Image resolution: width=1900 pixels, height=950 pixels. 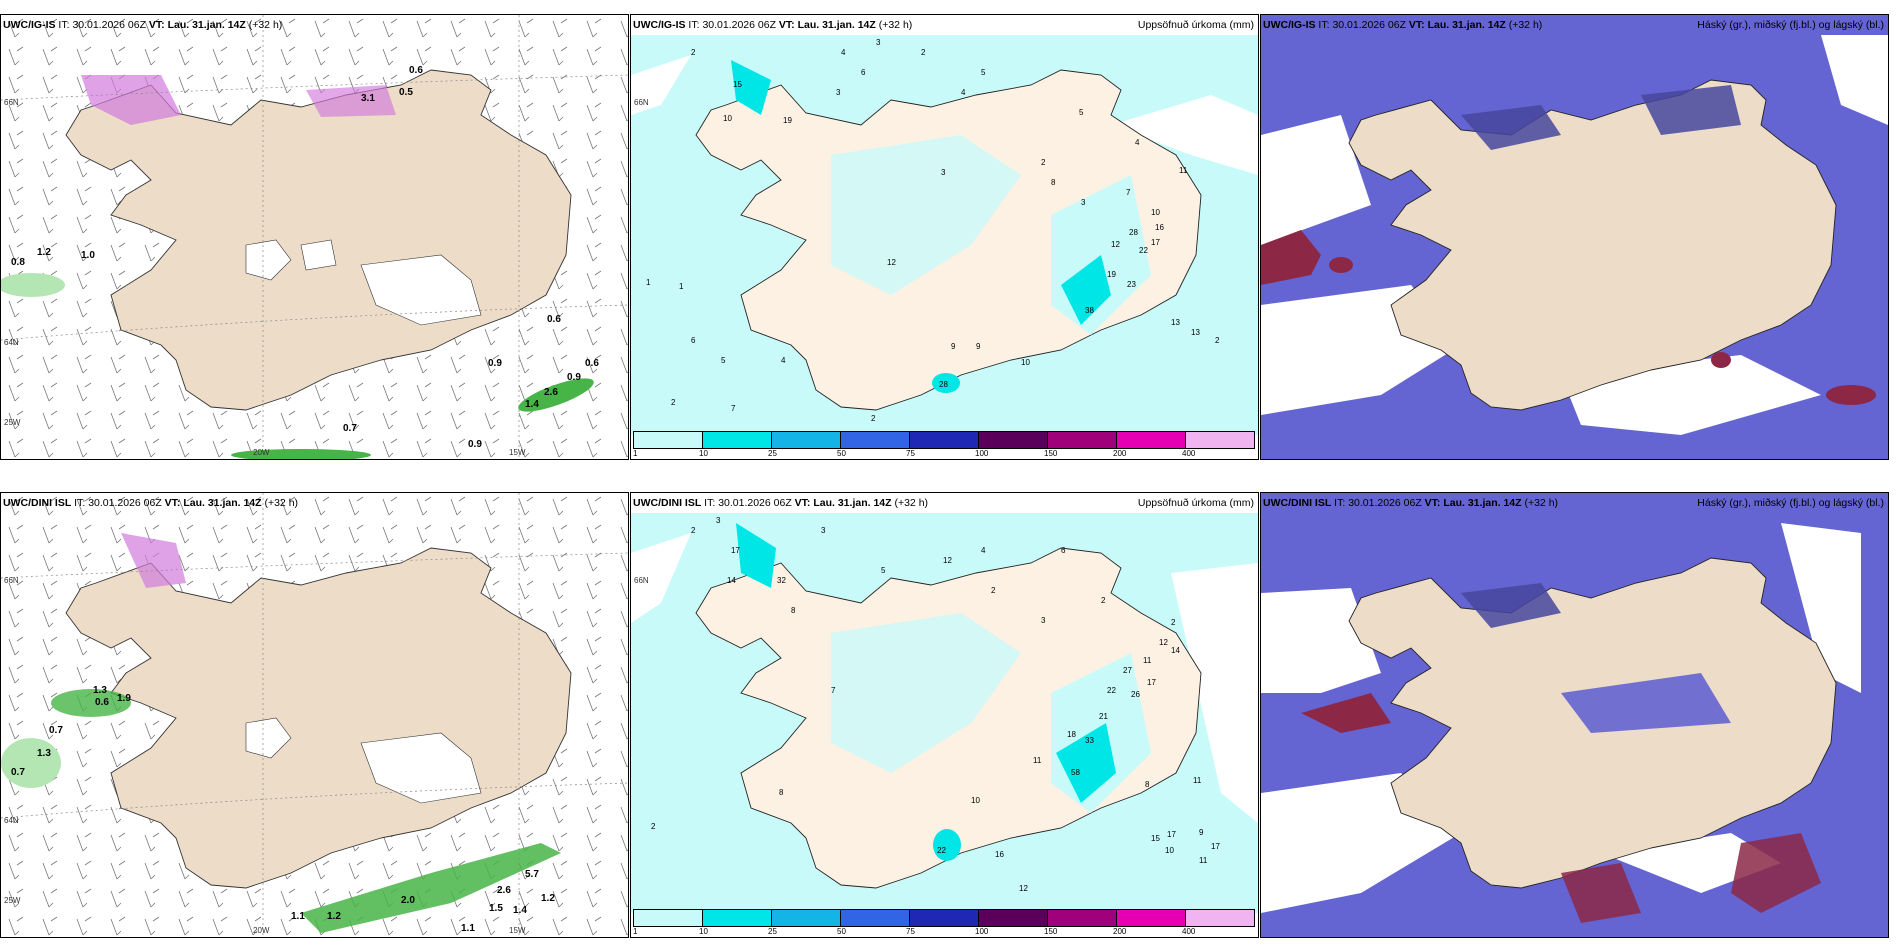 What do you see at coordinates (592, 363) in the screenshot?
I see `wind-value: 0.6` at bounding box center [592, 363].